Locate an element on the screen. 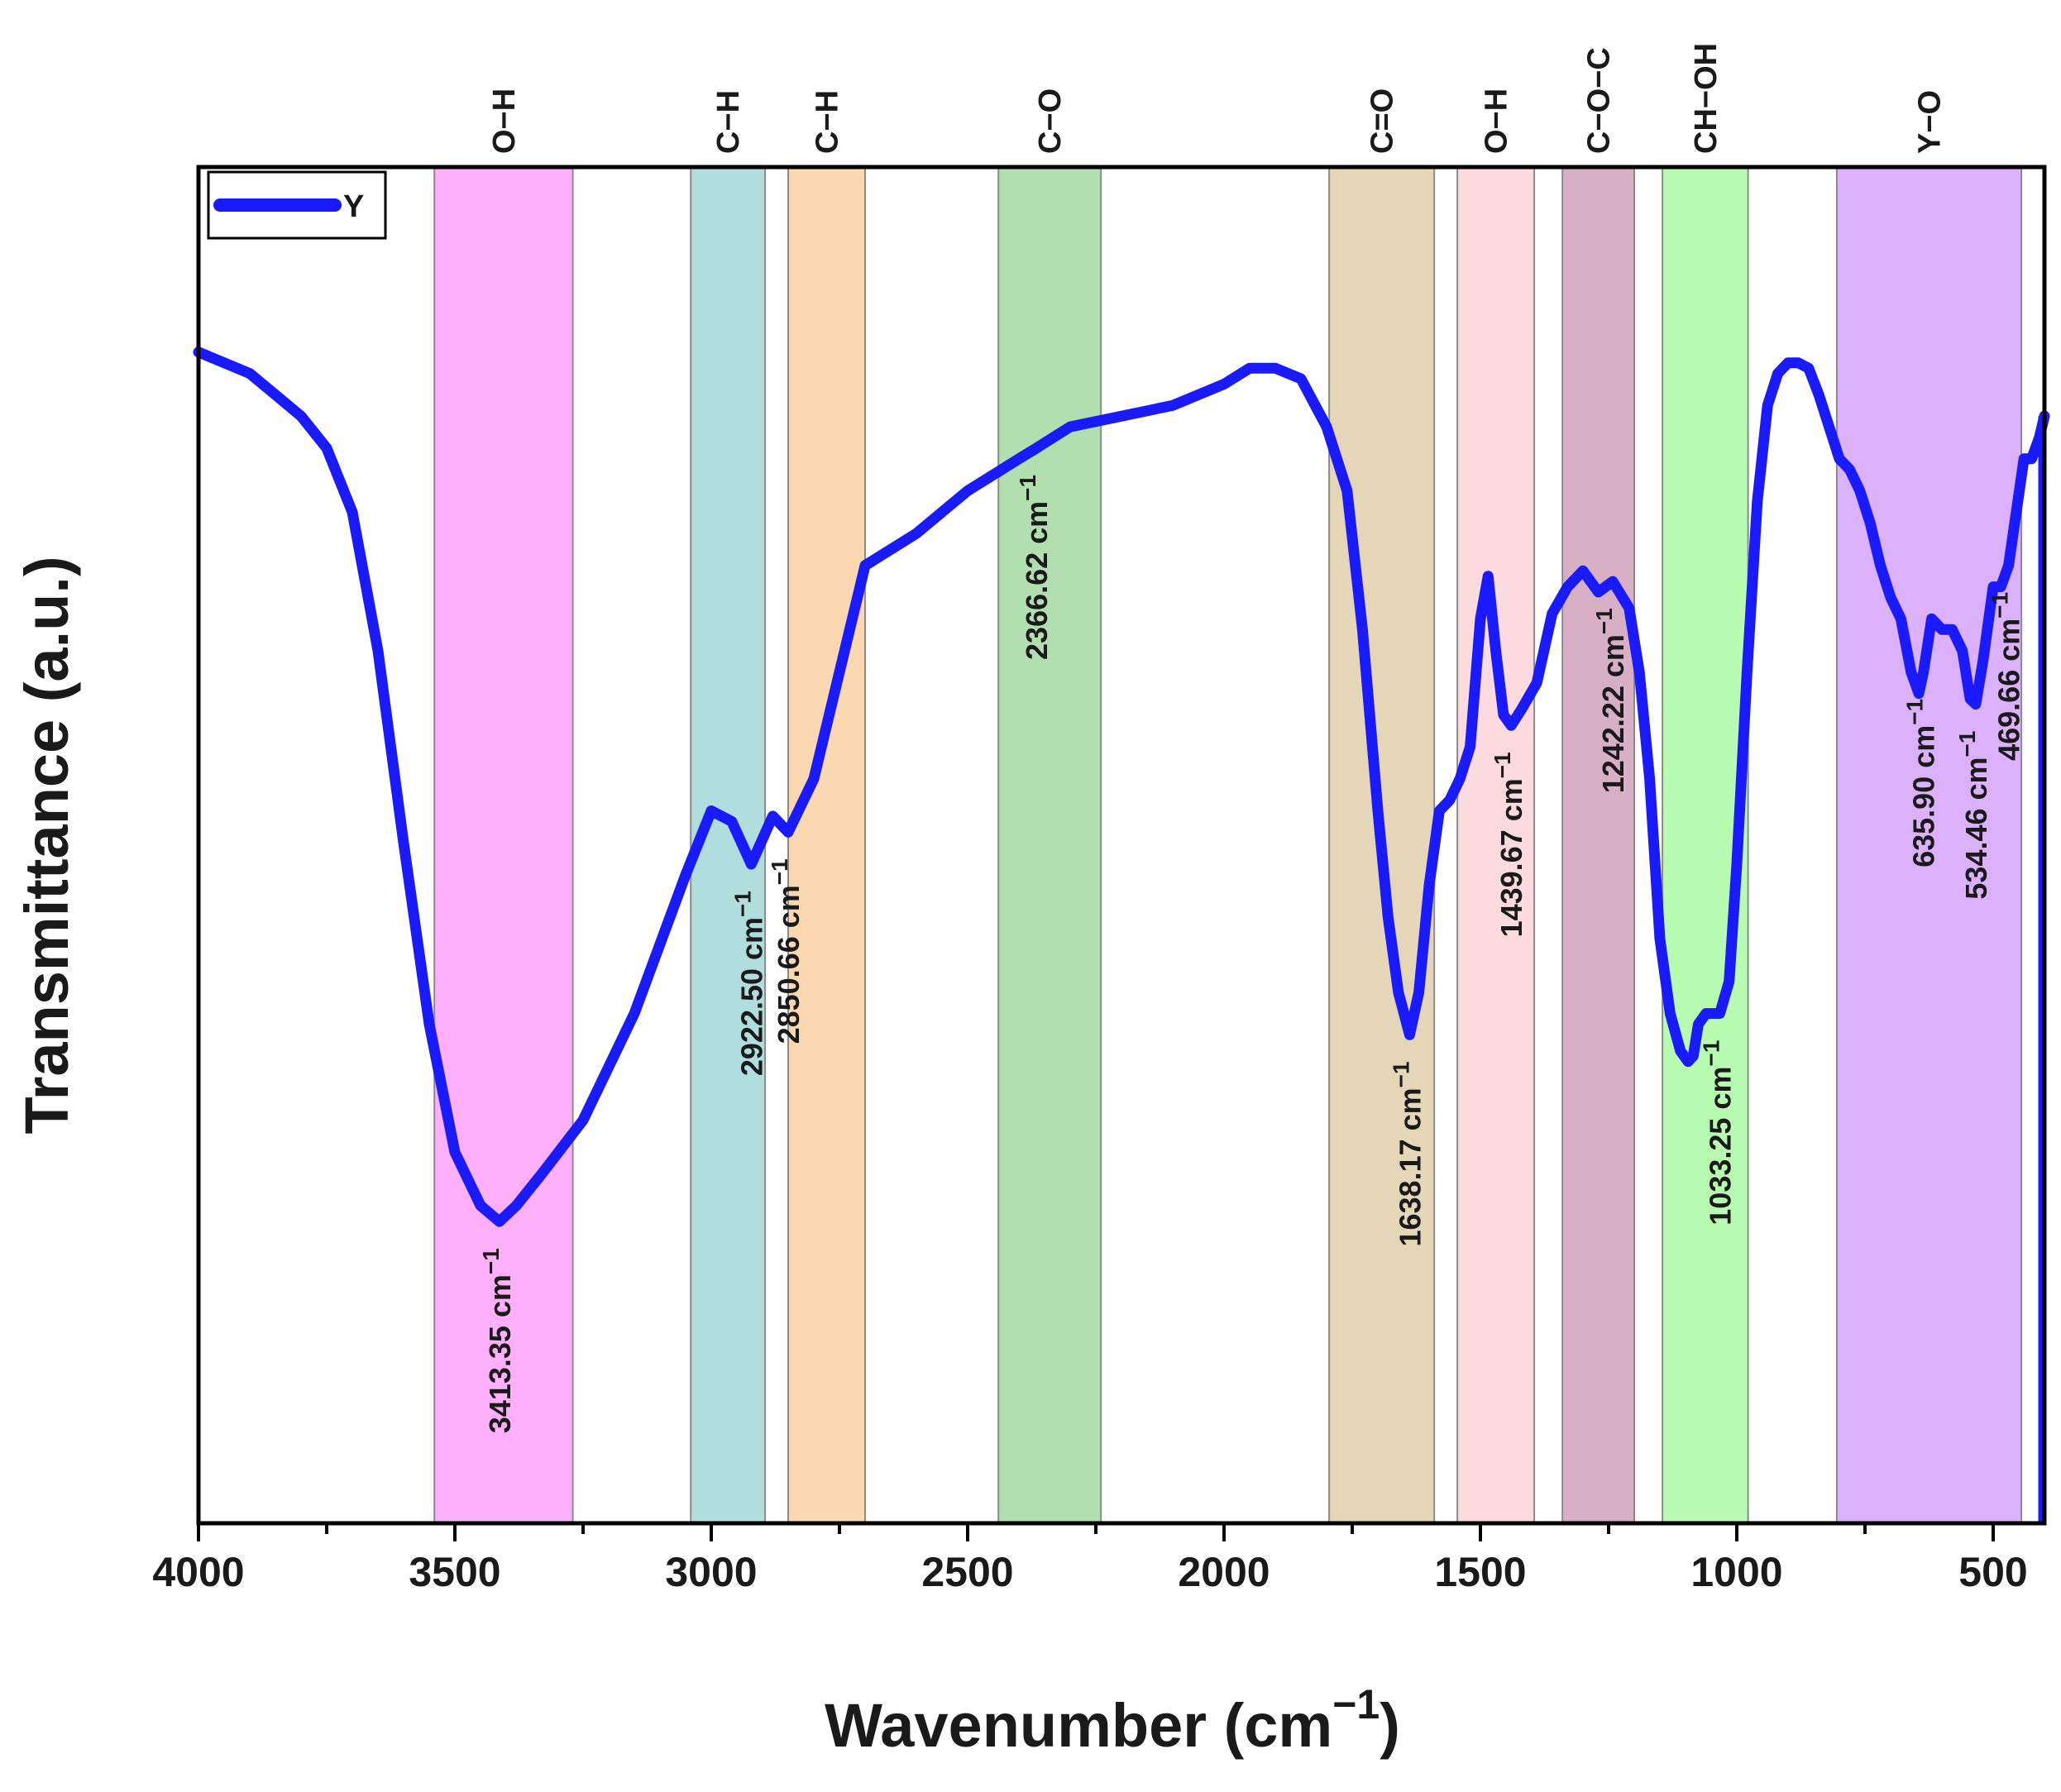 The width and height of the screenshot is (2061, 1792). x-axis-ticks: 4000 3500 3000 2500 2000 1500 1000 500 is located at coordinates (1090, 1559).